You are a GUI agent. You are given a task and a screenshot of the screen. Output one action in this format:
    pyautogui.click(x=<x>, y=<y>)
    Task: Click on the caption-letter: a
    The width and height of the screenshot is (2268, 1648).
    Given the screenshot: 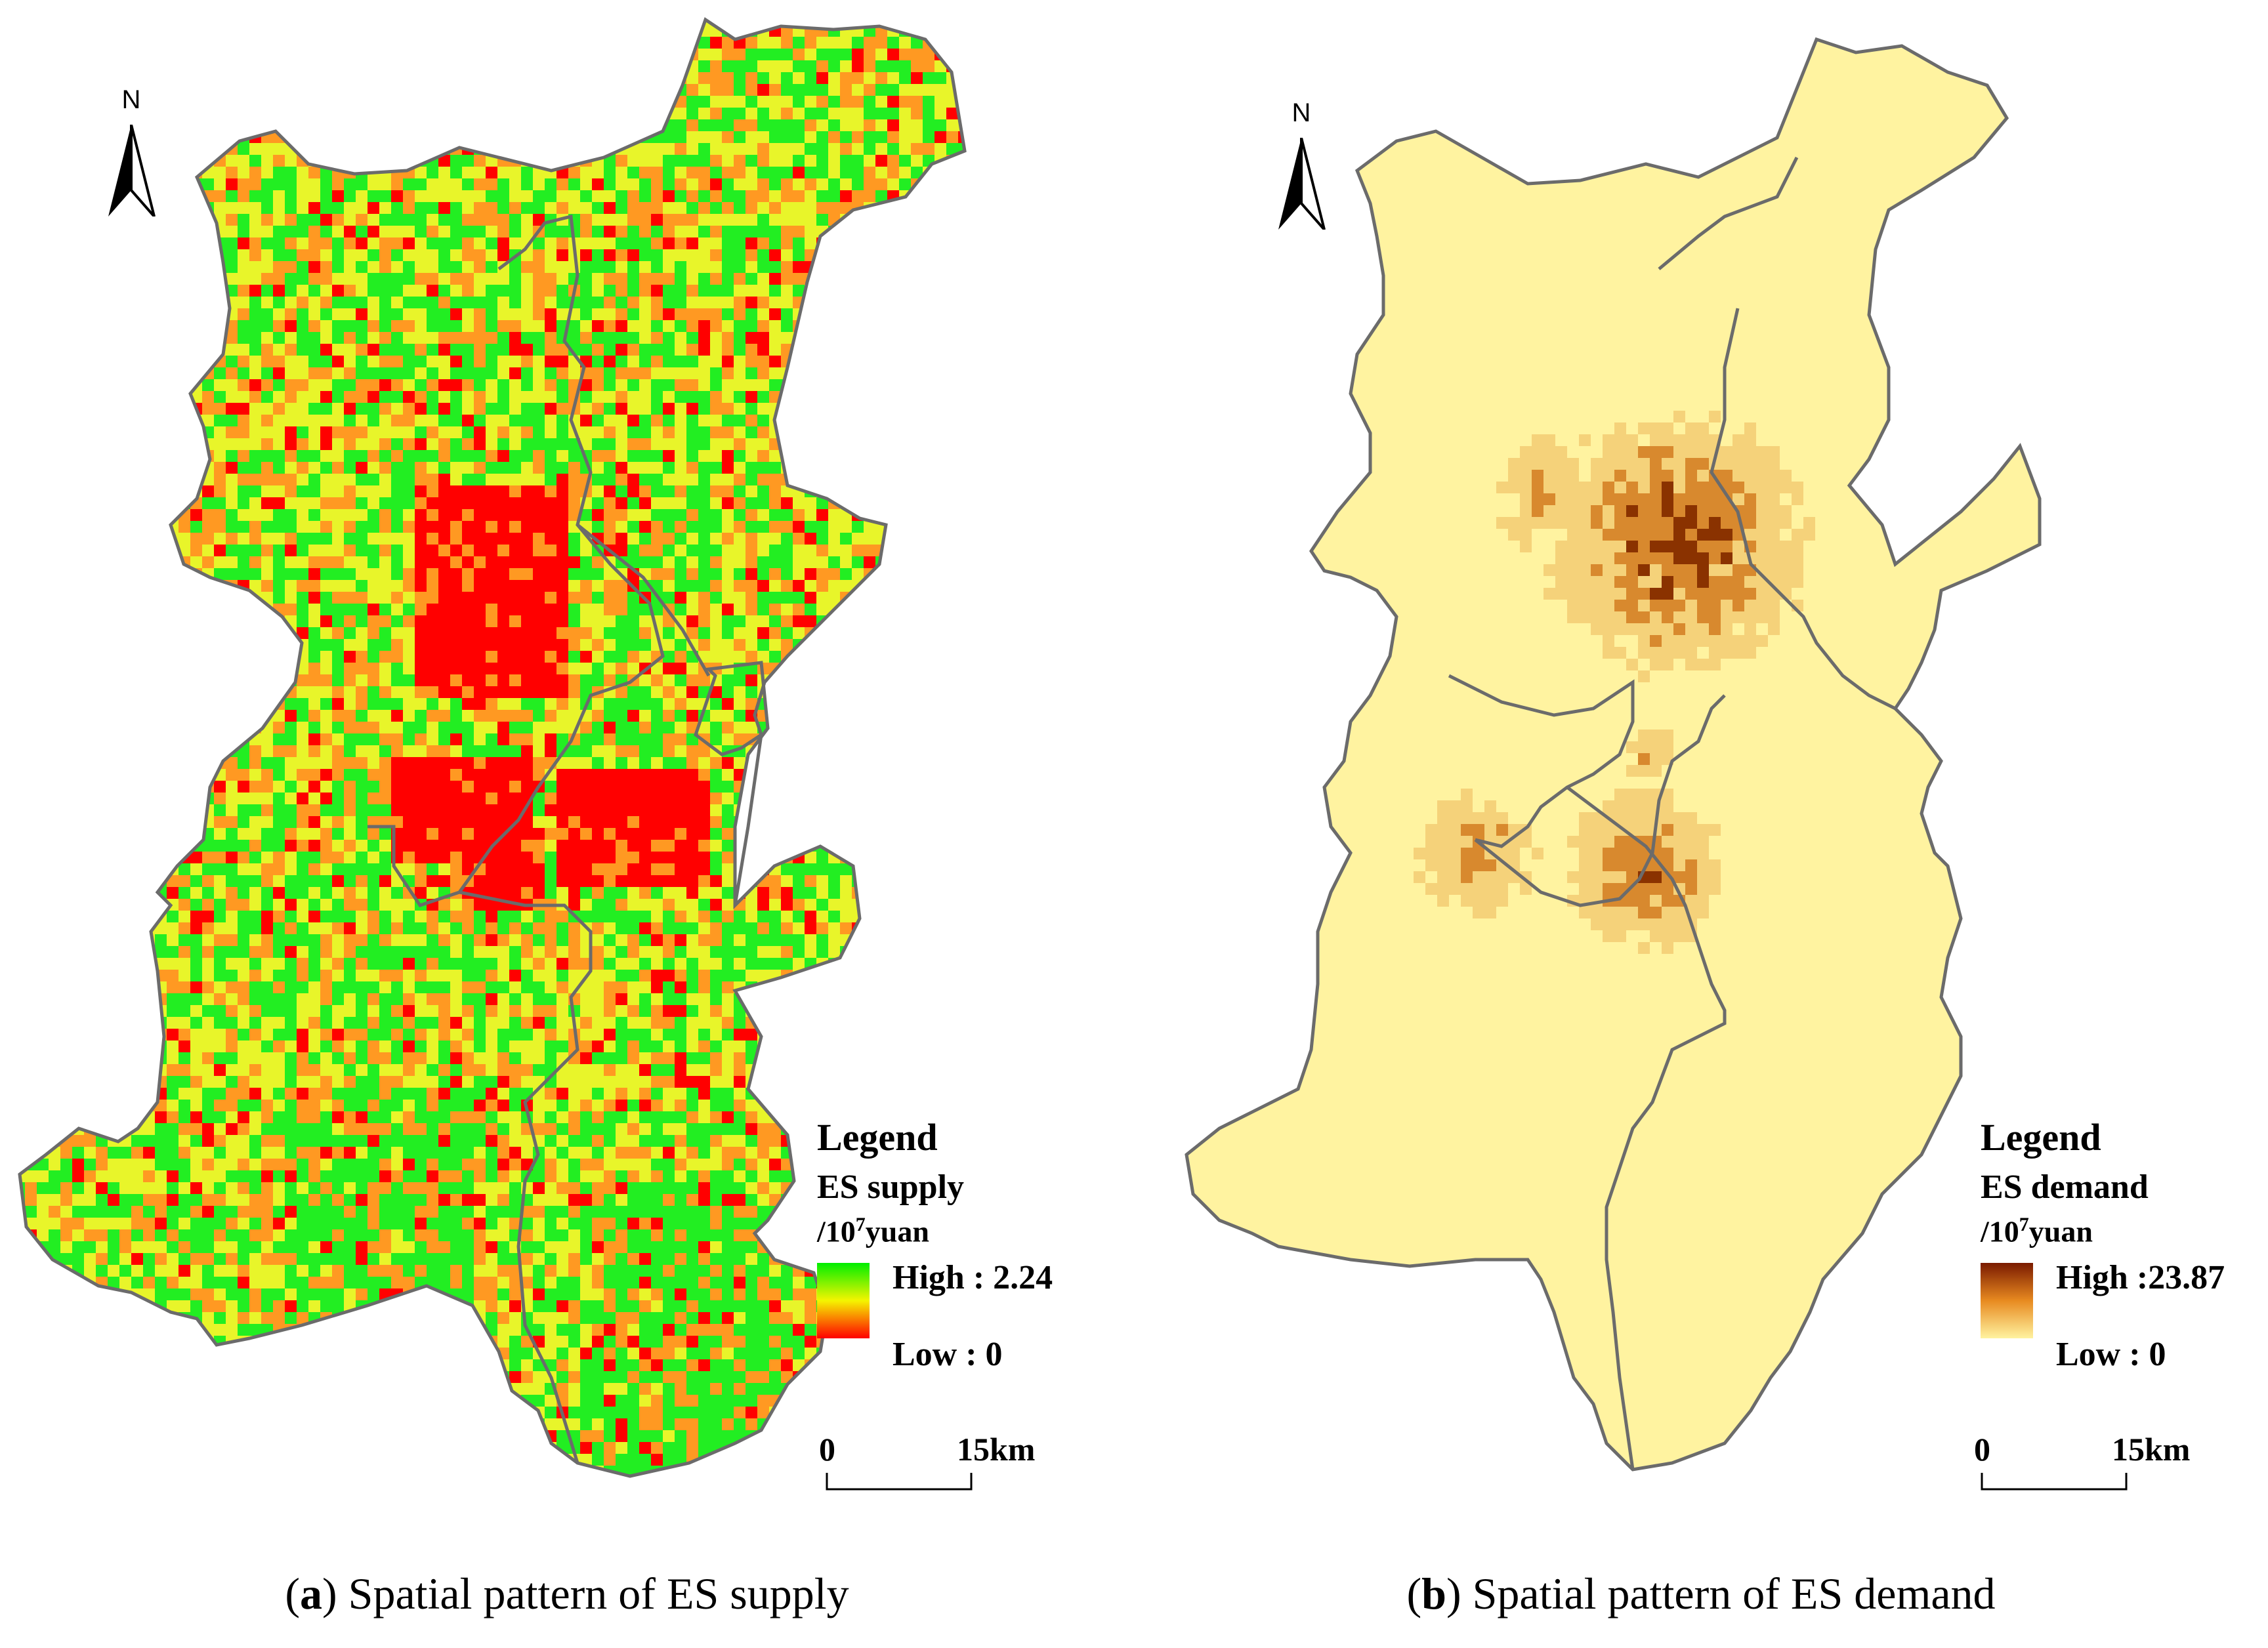 What is the action you would take?
    pyautogui.click(x=310, y=1593)
    